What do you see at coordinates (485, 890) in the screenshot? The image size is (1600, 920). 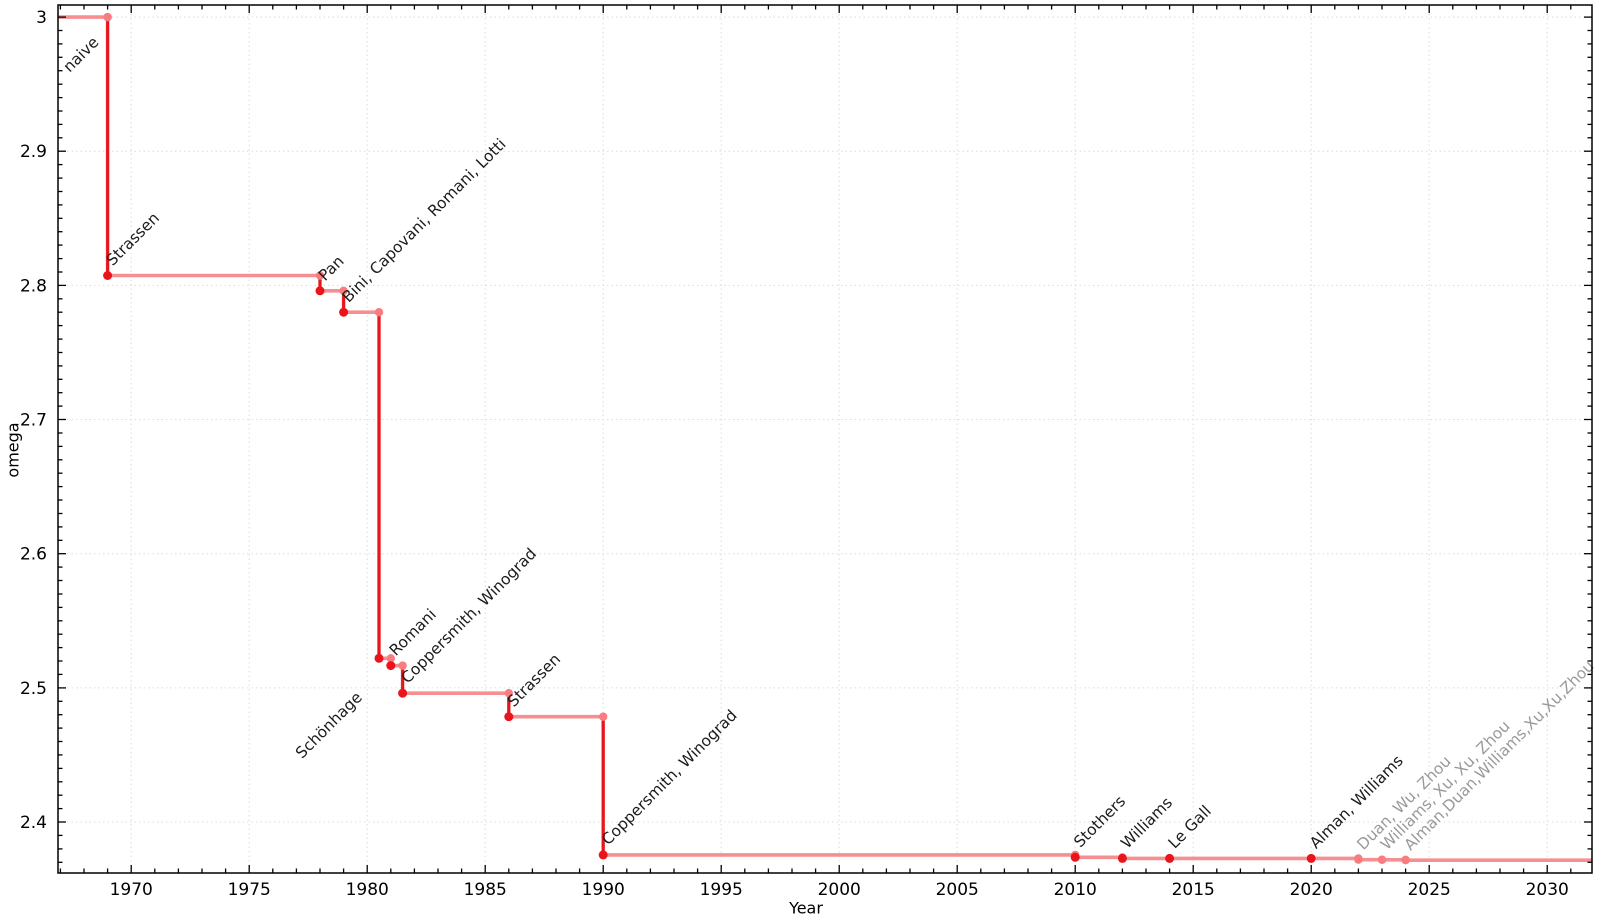 I see `x-tick-label: 1985` at bounding box center [485, 890].